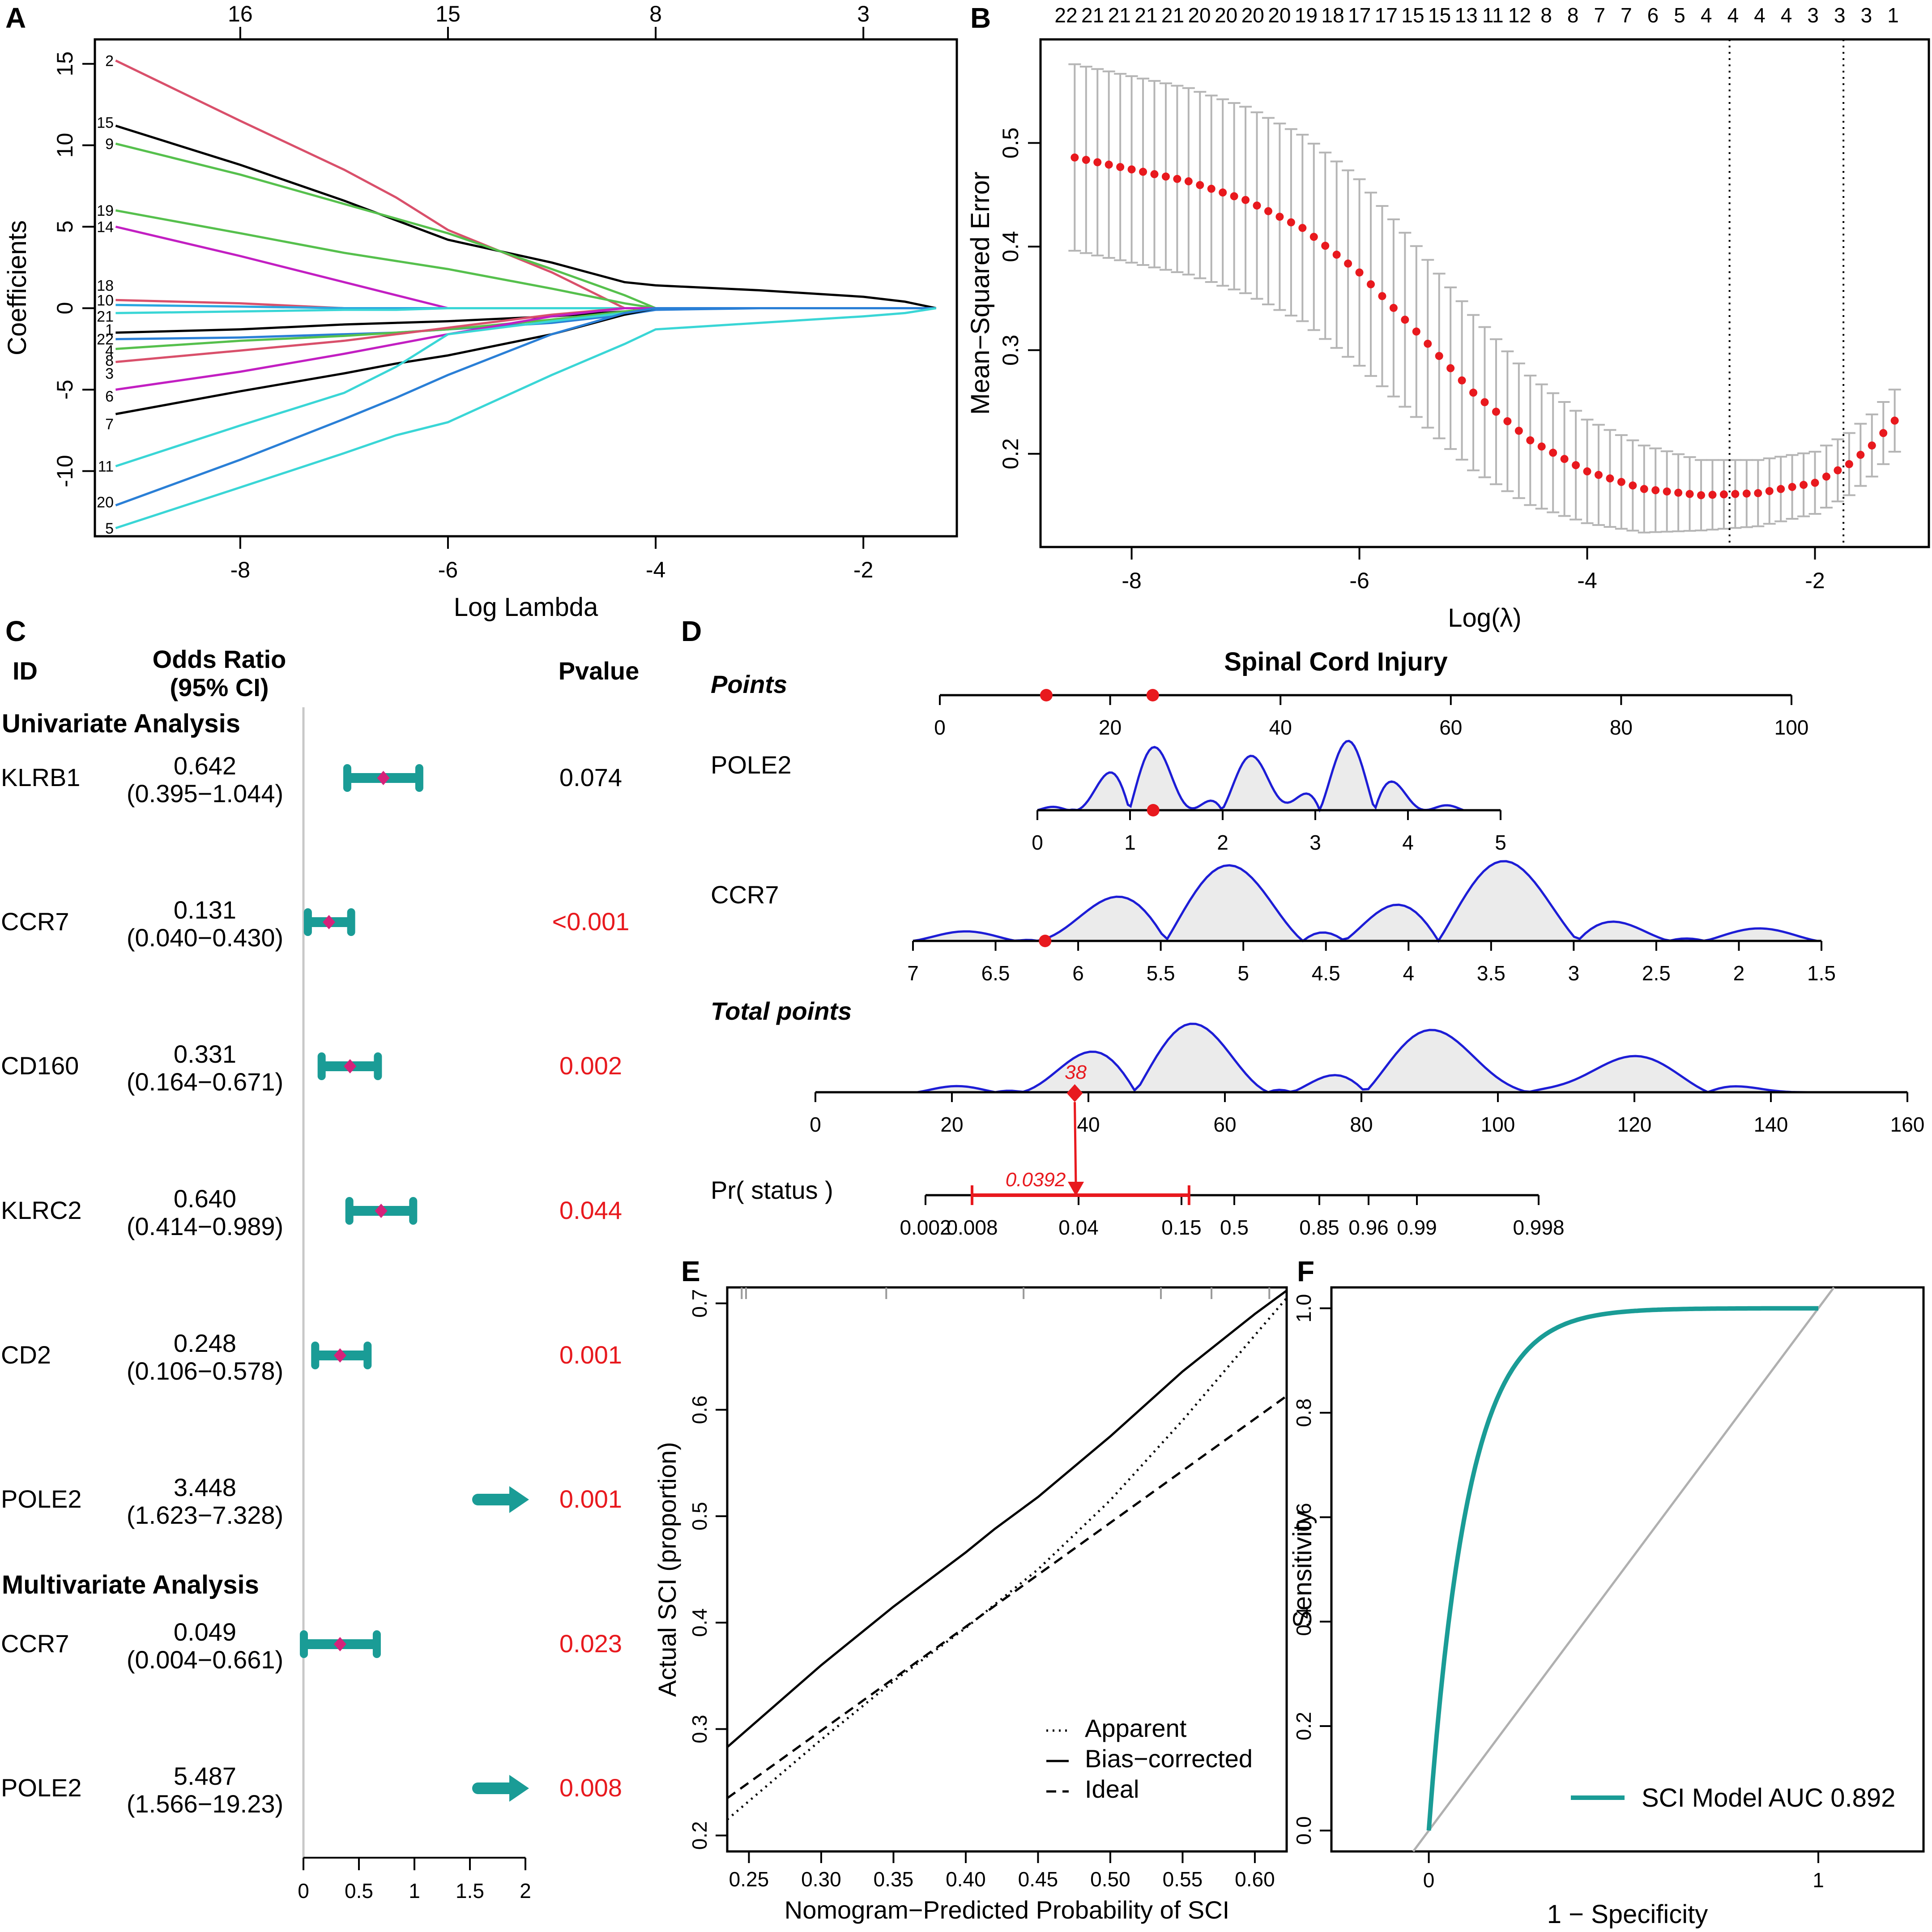 The height and width of the screenshot is (1932, 1932). What do you see at coordinates (105, 123) in the screenshot?
I see `line-label: 15` at bounding box center [105, 123].